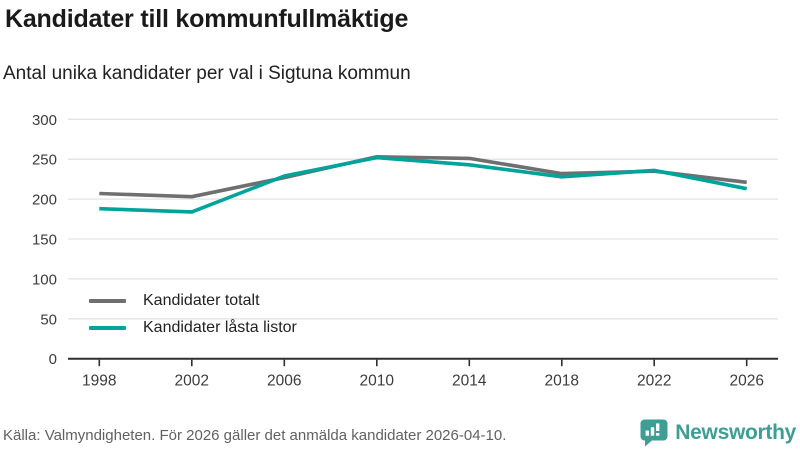 This screenshot has height=450, width=800. What do you see at coordinates (44, 240) in the screenshot?
I see `y-axis-label-150: 150` at bounding box center [44, 240].